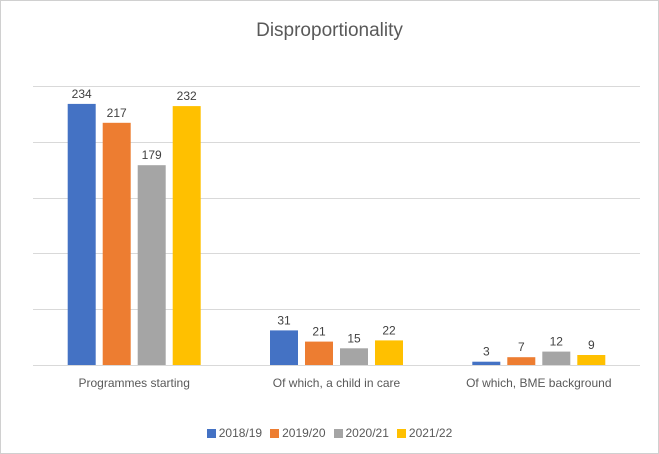 Image resolution: width=659 pixels, height=454 pixels. What do you see at coordinates (538, 383) in the screenshot?
I see `category-label: Of which, BME background` at bounding box center [538, 383].